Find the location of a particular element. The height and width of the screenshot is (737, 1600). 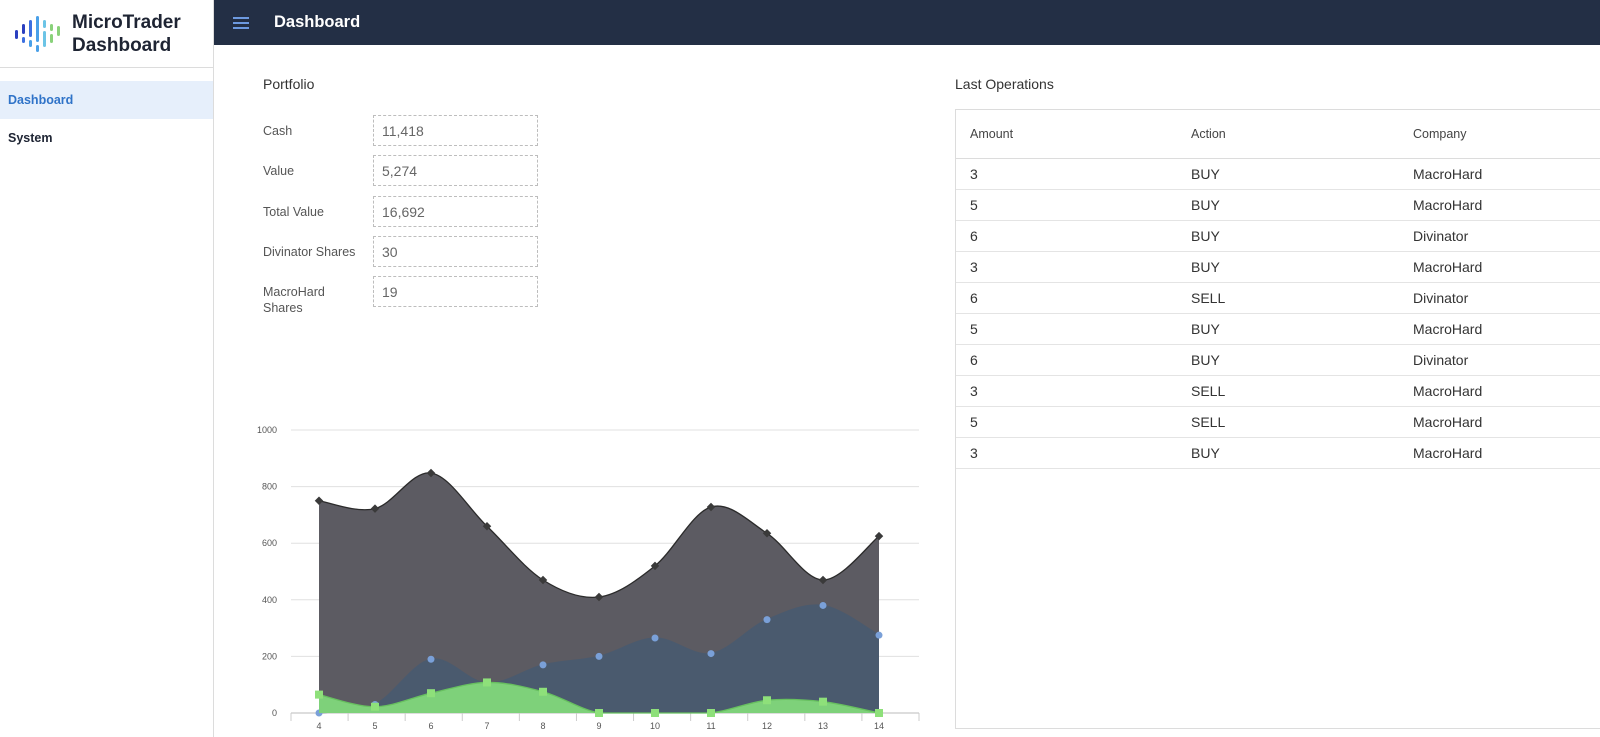

app-logo-icon is located at coordinates (37, 33).